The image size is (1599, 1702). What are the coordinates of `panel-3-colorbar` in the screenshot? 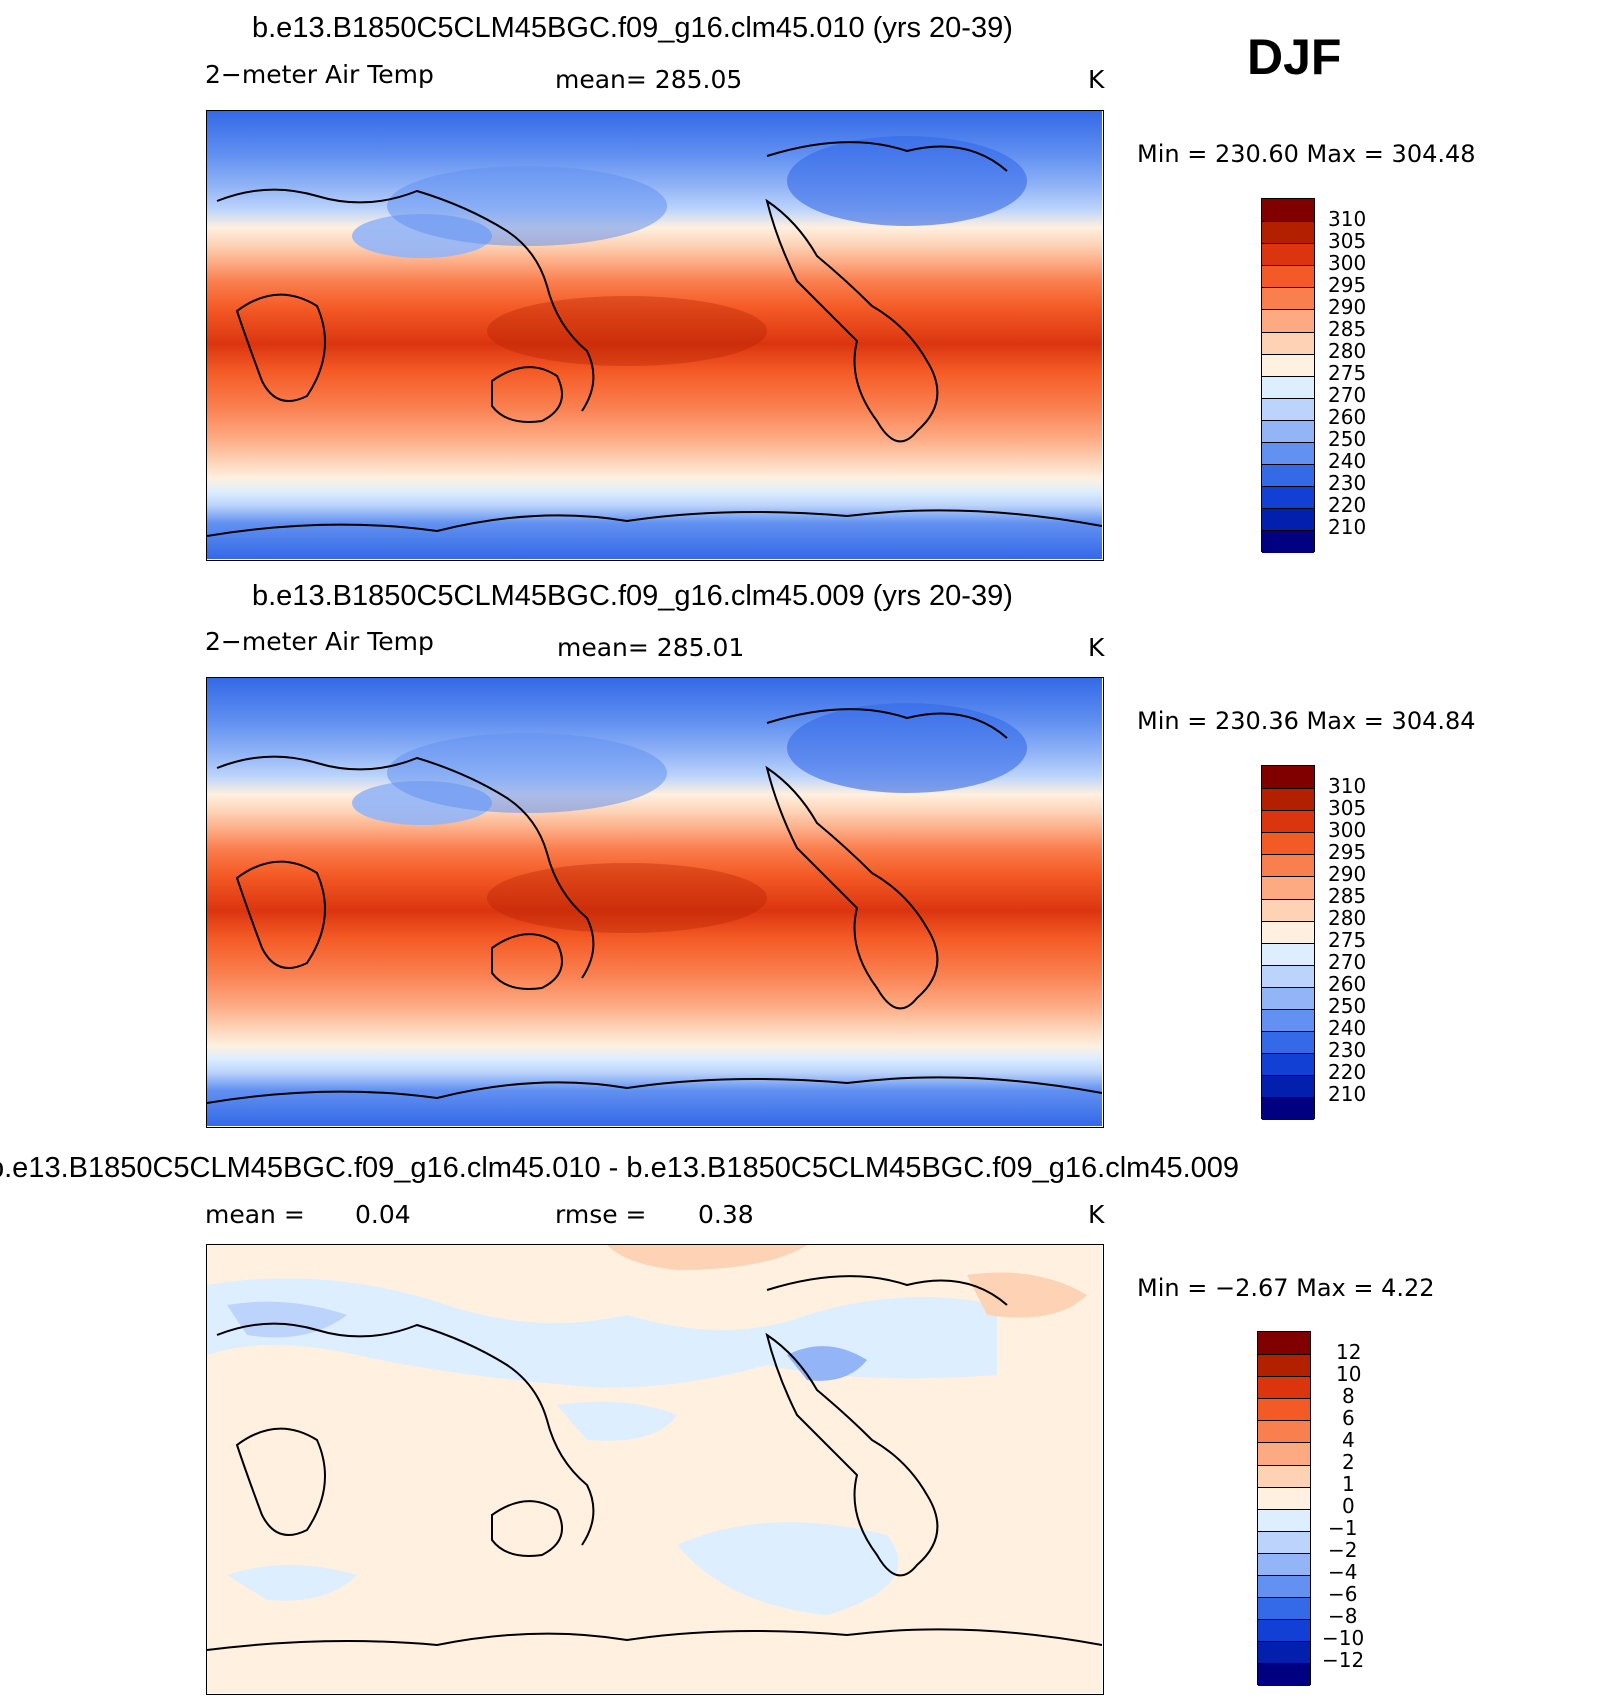 It's located at (1284, 1508).